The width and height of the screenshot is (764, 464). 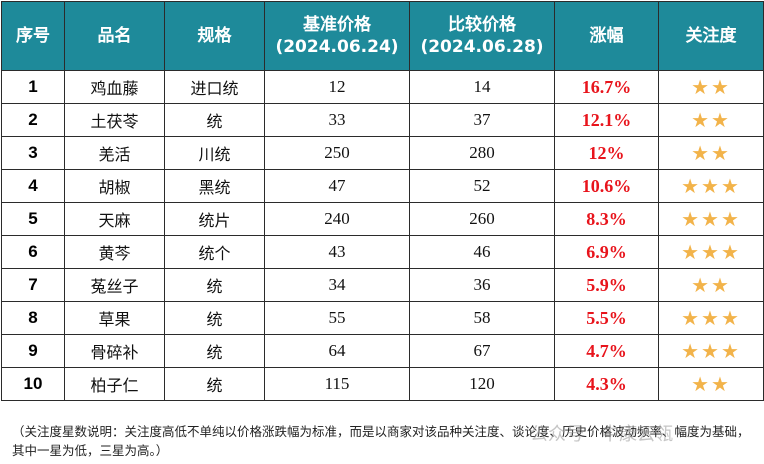 I want to click on row-no: 2, so click(x=33, y=120).